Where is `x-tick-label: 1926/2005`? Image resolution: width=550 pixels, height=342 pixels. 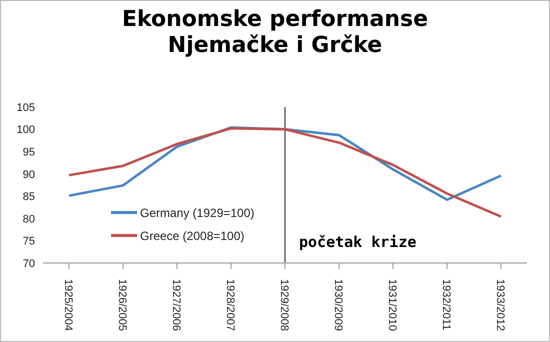 x-tick-label: 1926/2005 is located at coordinates (122, 305).